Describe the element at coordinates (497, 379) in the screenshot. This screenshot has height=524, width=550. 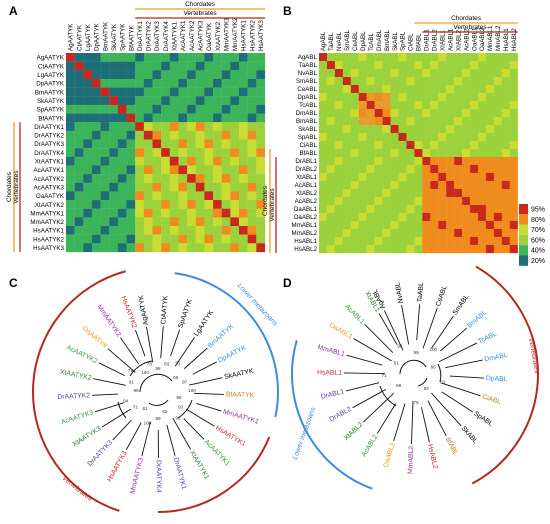
I see `tree-d-leaf: DpABL` at that location.